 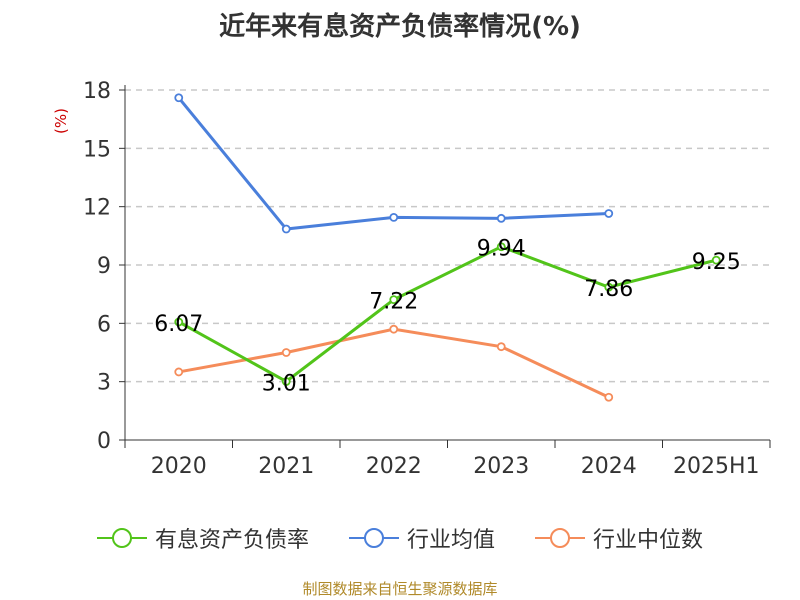 What do you see at coordinates (104, 324) in the screenshot?
I see `y-tick-label: 6` at bounding box center [104, 324].